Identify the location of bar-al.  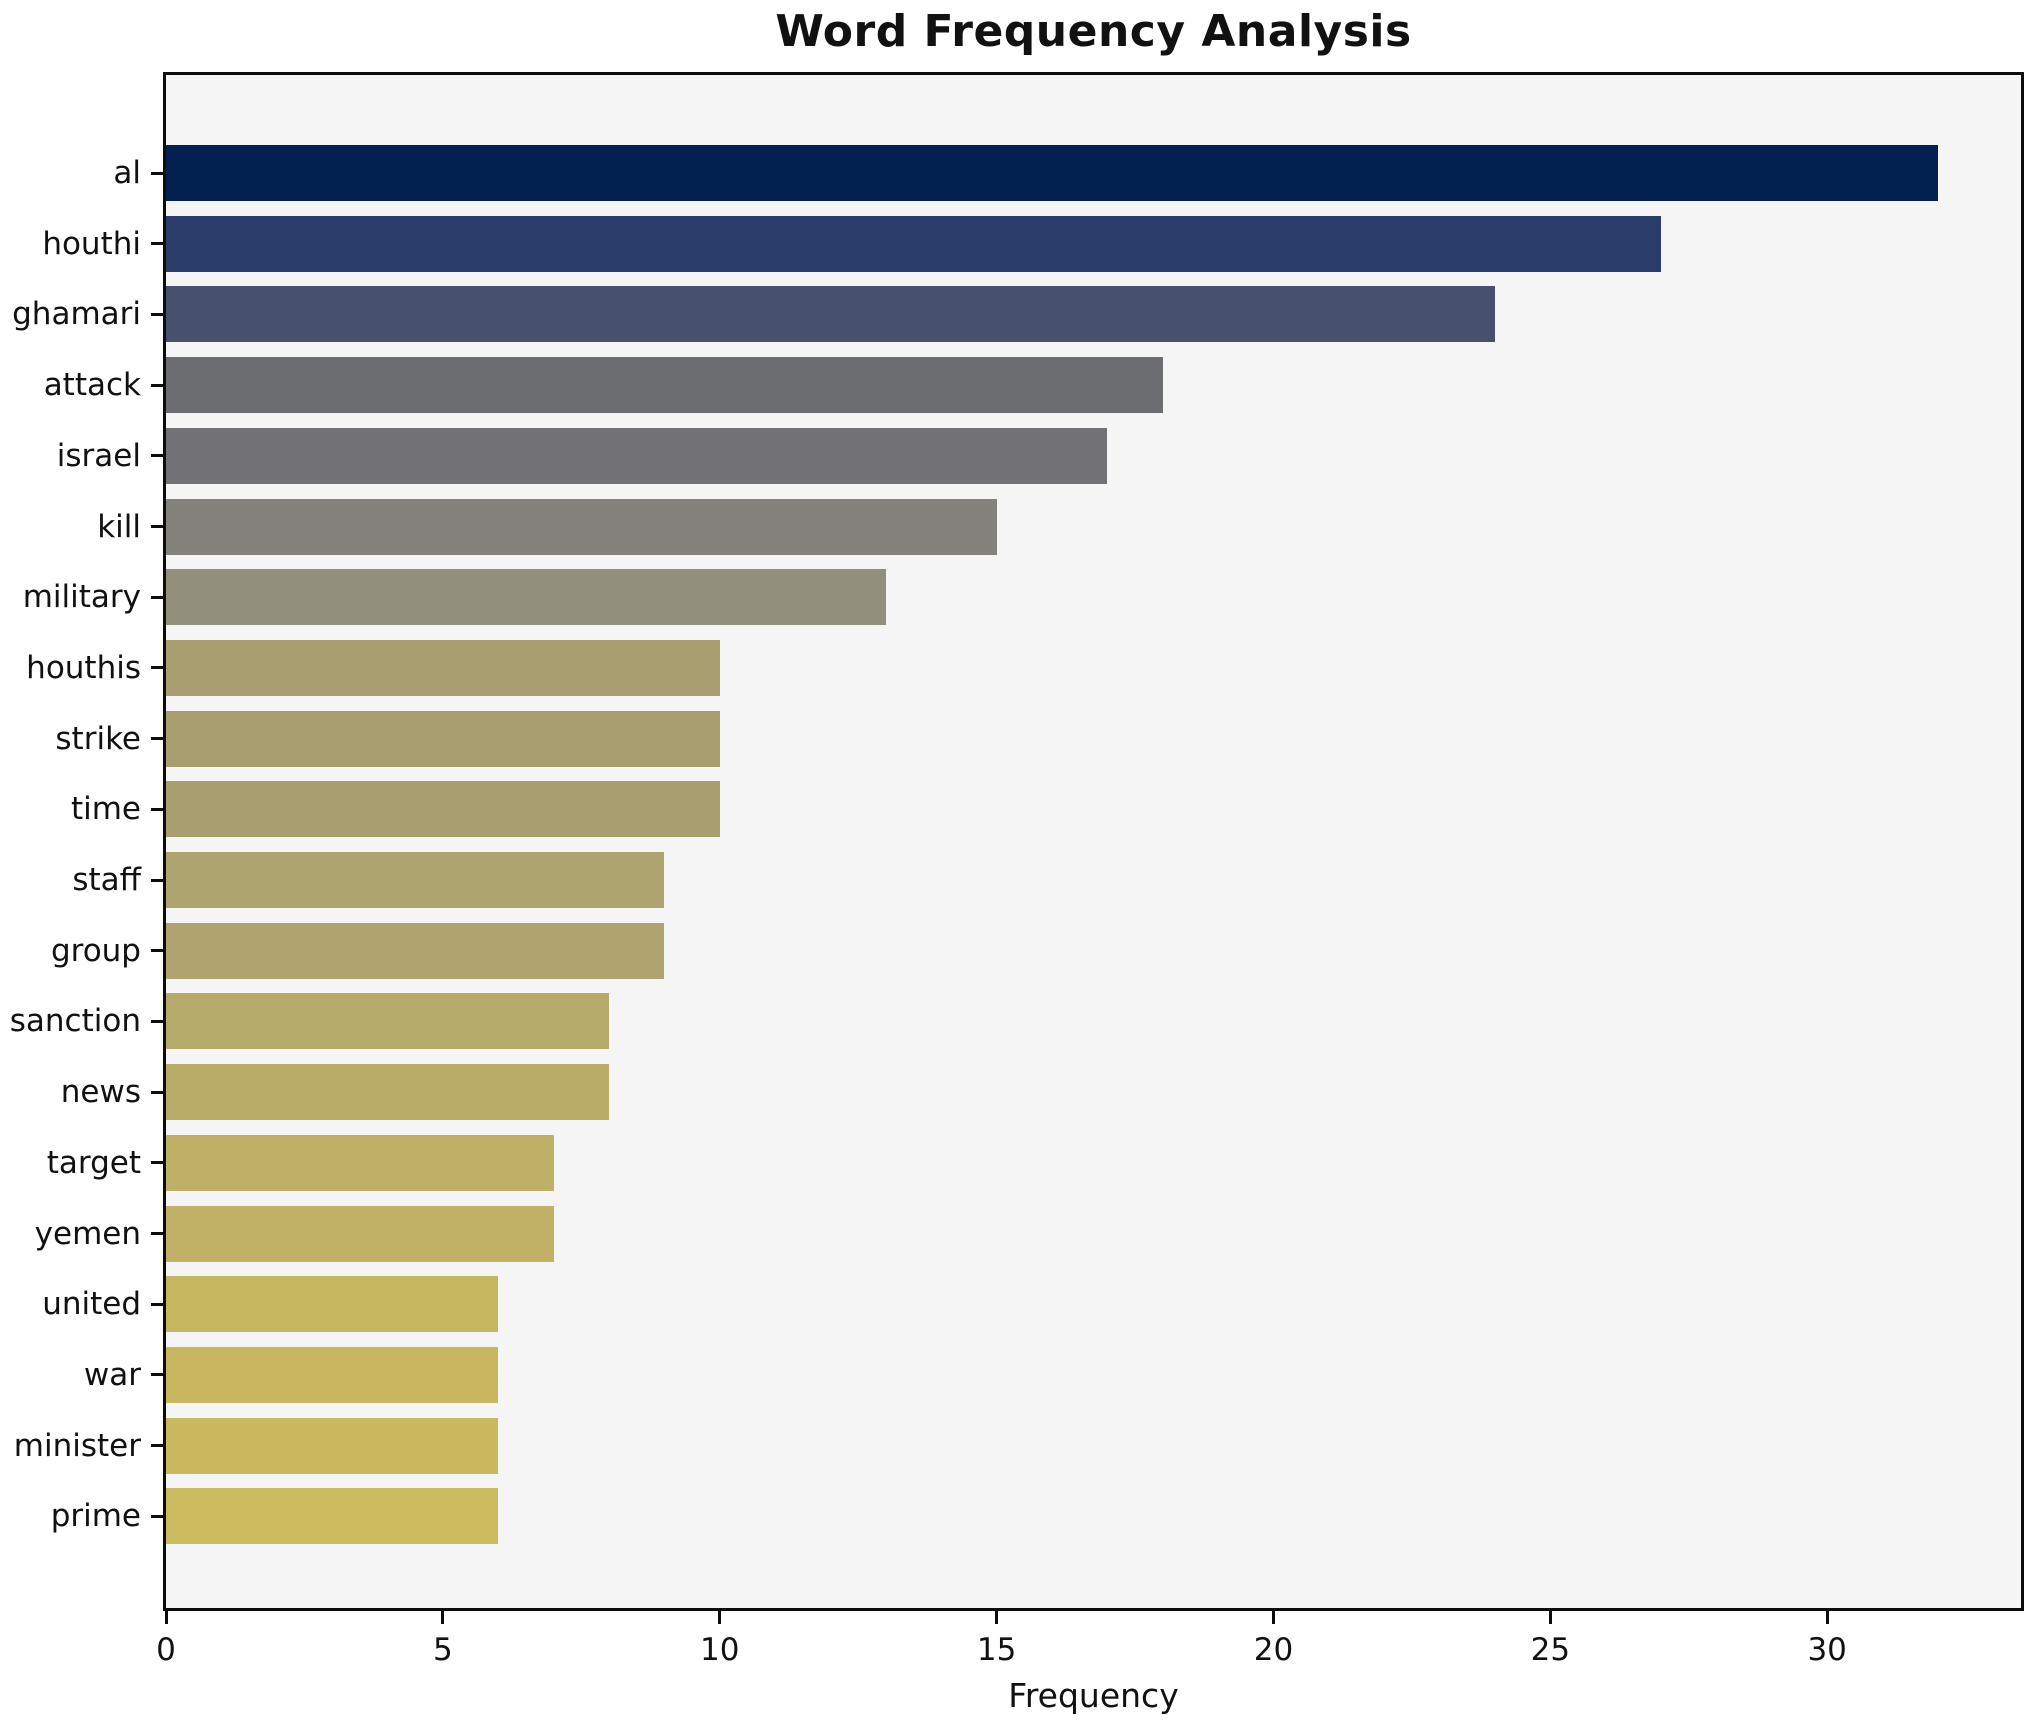
(1052, 173).